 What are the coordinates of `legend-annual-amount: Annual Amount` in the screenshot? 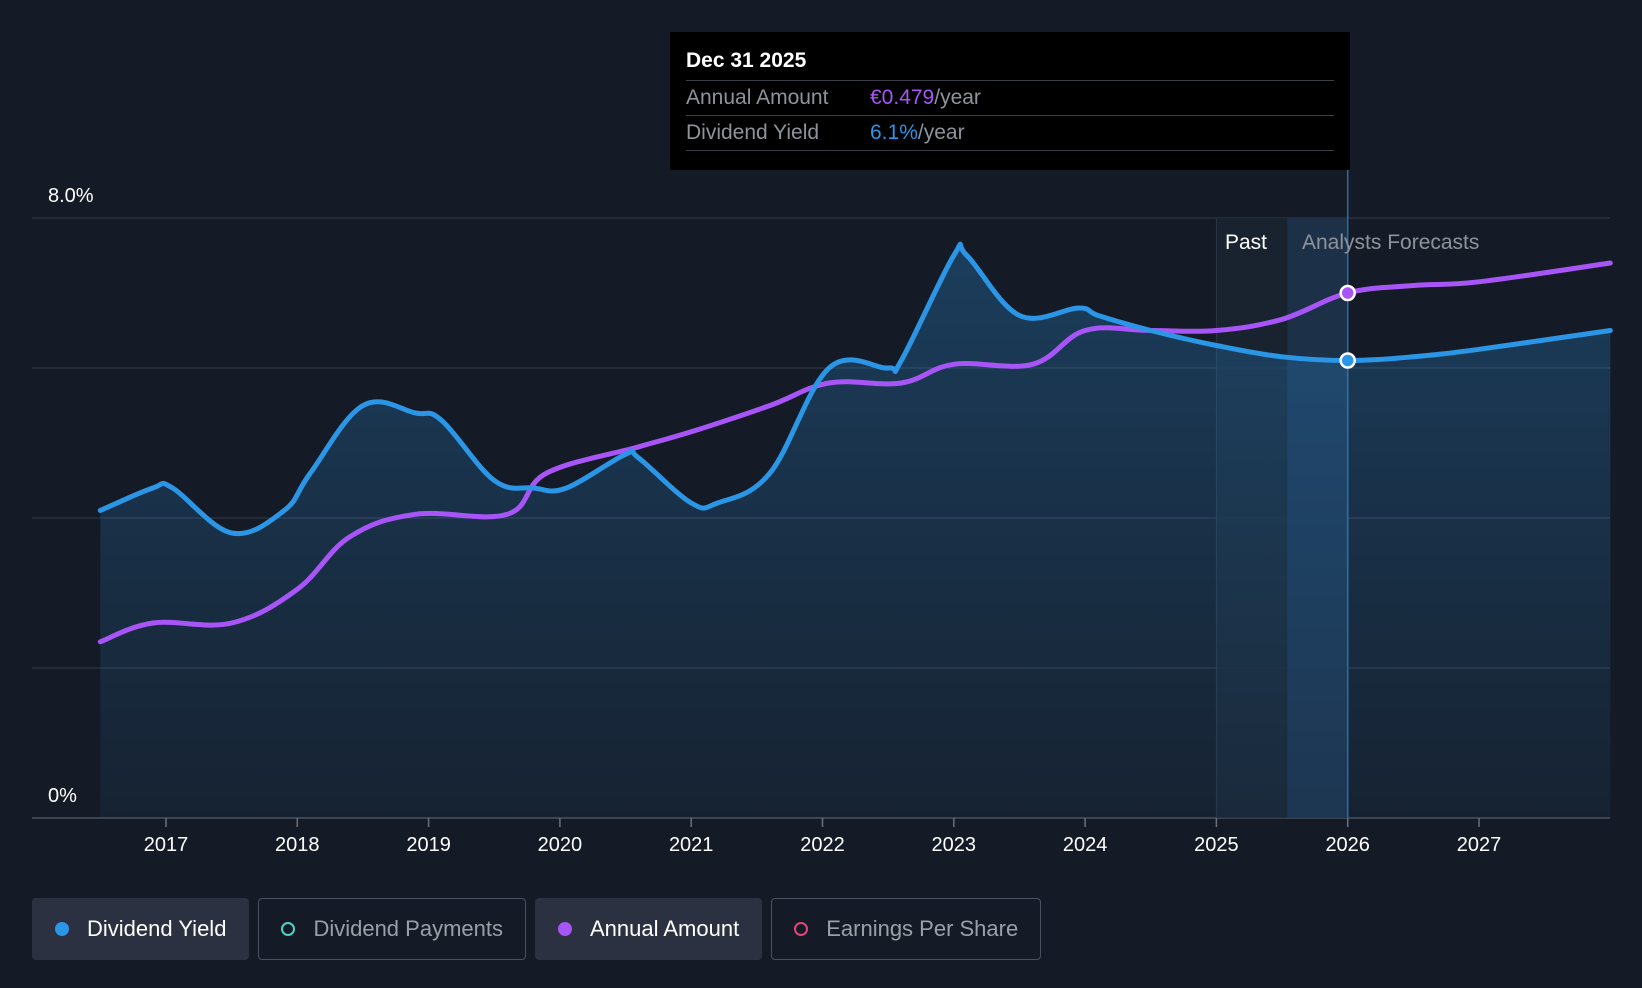 It's located at (648, 929).